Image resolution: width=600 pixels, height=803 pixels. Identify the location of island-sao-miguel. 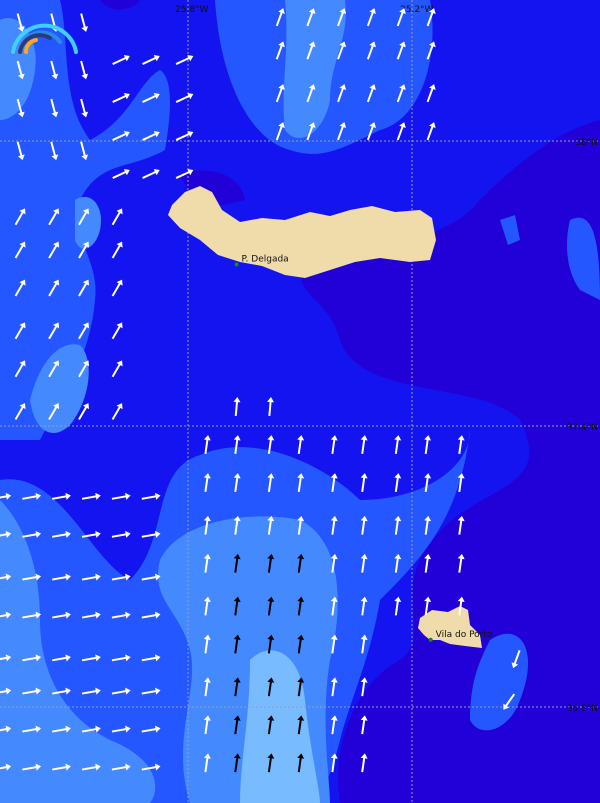
(302, 232).